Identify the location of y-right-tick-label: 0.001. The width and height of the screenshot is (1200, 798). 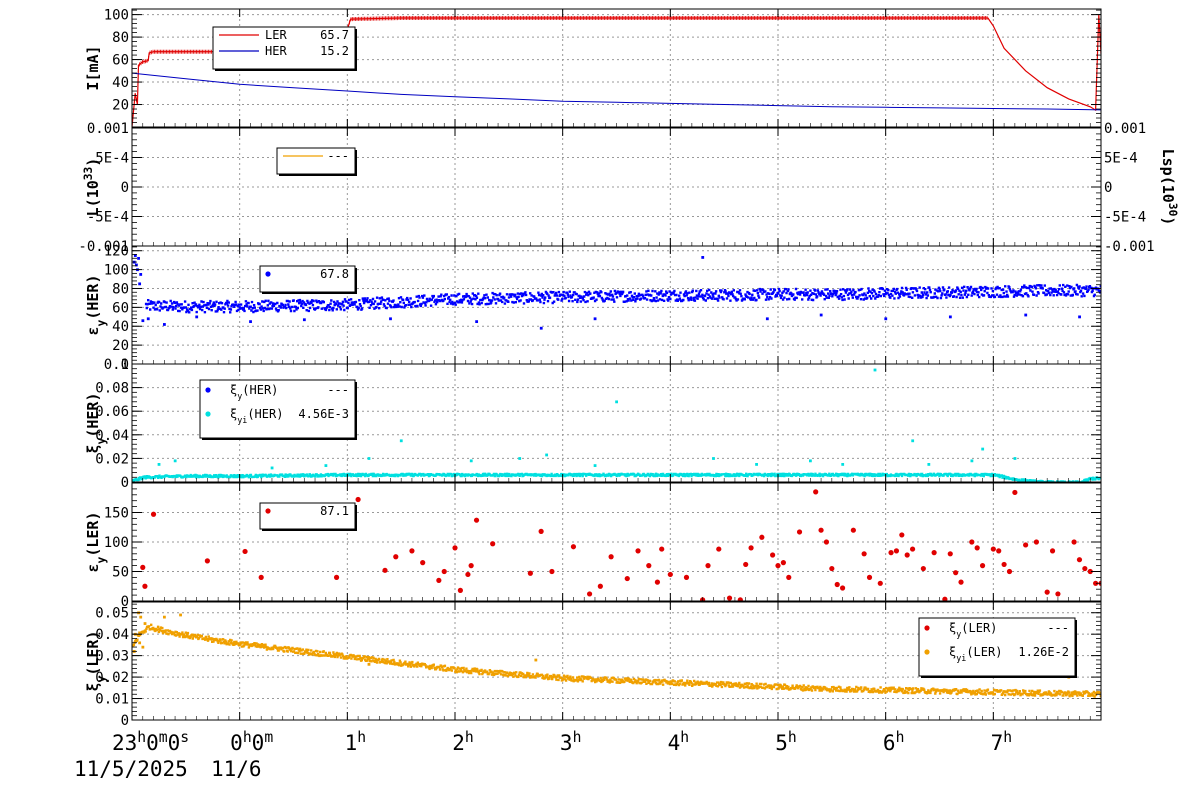
(1125, 129).